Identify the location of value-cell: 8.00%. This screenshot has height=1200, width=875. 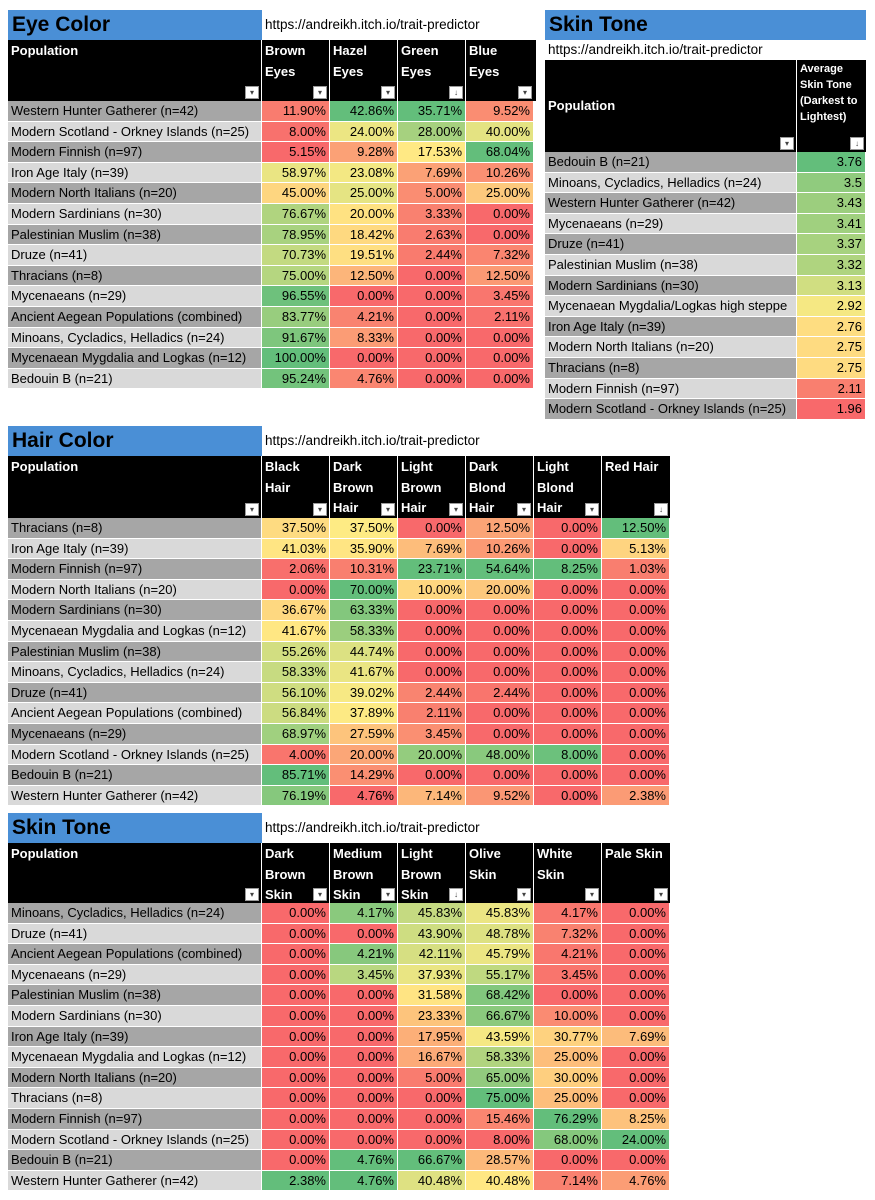
(568, 755).